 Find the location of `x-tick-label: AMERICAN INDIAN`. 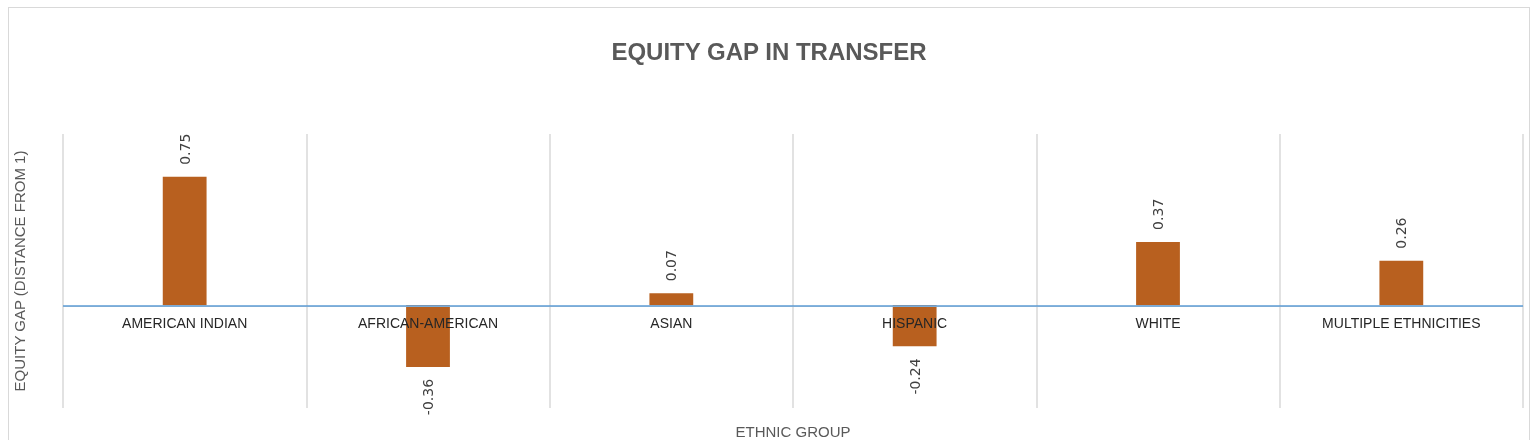

x-tick-label: AMERICAN INDIAN is located at coordinates (185, 323).